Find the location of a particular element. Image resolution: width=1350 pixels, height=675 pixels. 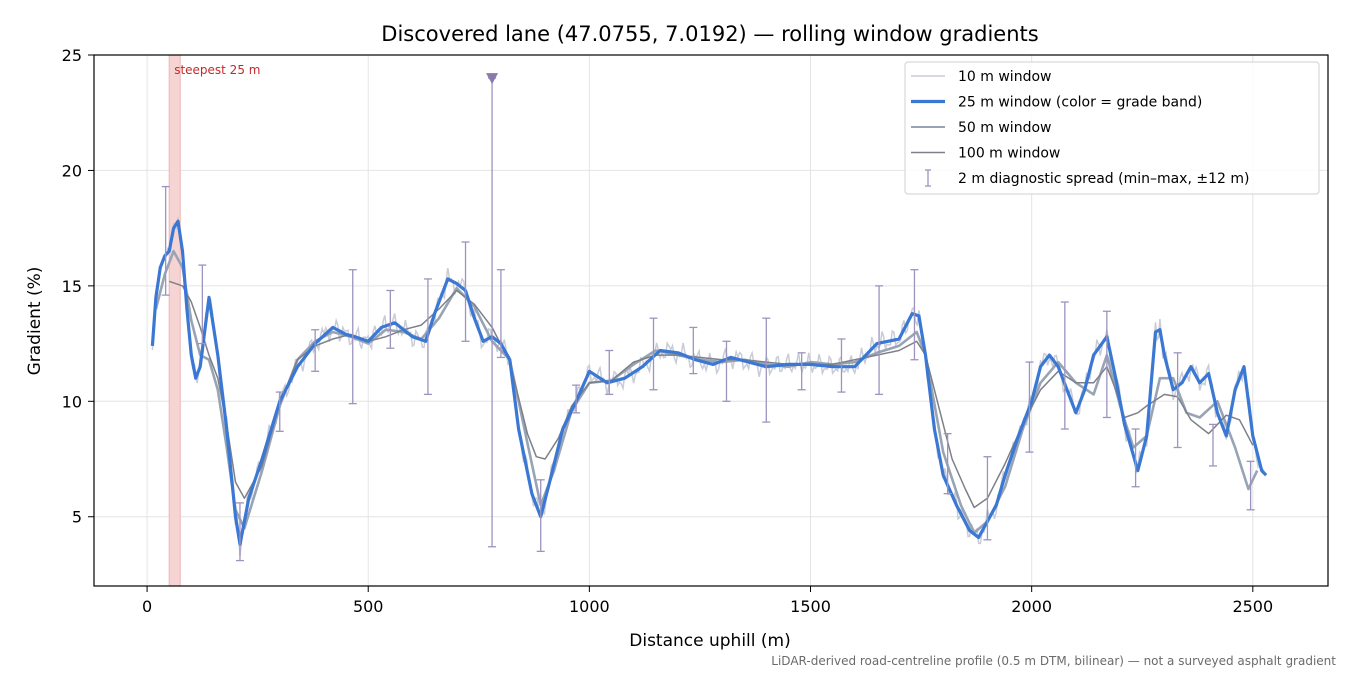

y-tick-label: 15 is located at coordinates (72, 286).